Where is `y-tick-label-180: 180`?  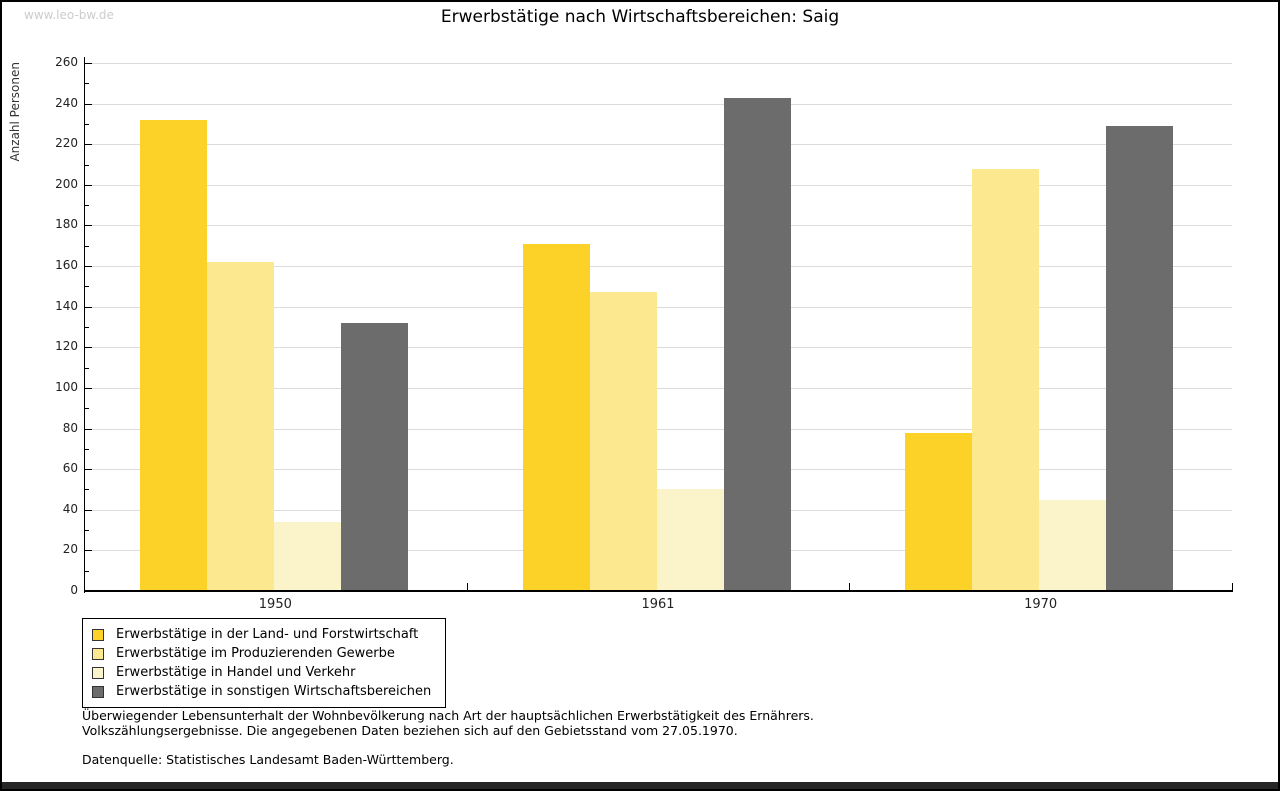
y-tick-label-180: 180 is located at coordinates (66, 224).